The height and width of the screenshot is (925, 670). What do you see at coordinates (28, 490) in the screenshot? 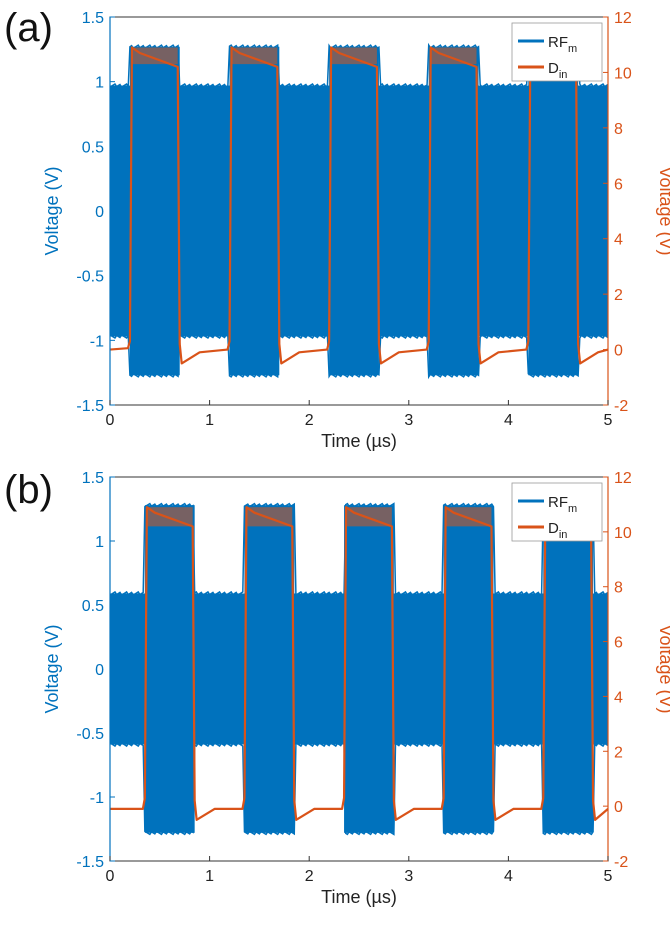
I see `panel-label: (b)` at bounding box center [28, 490].